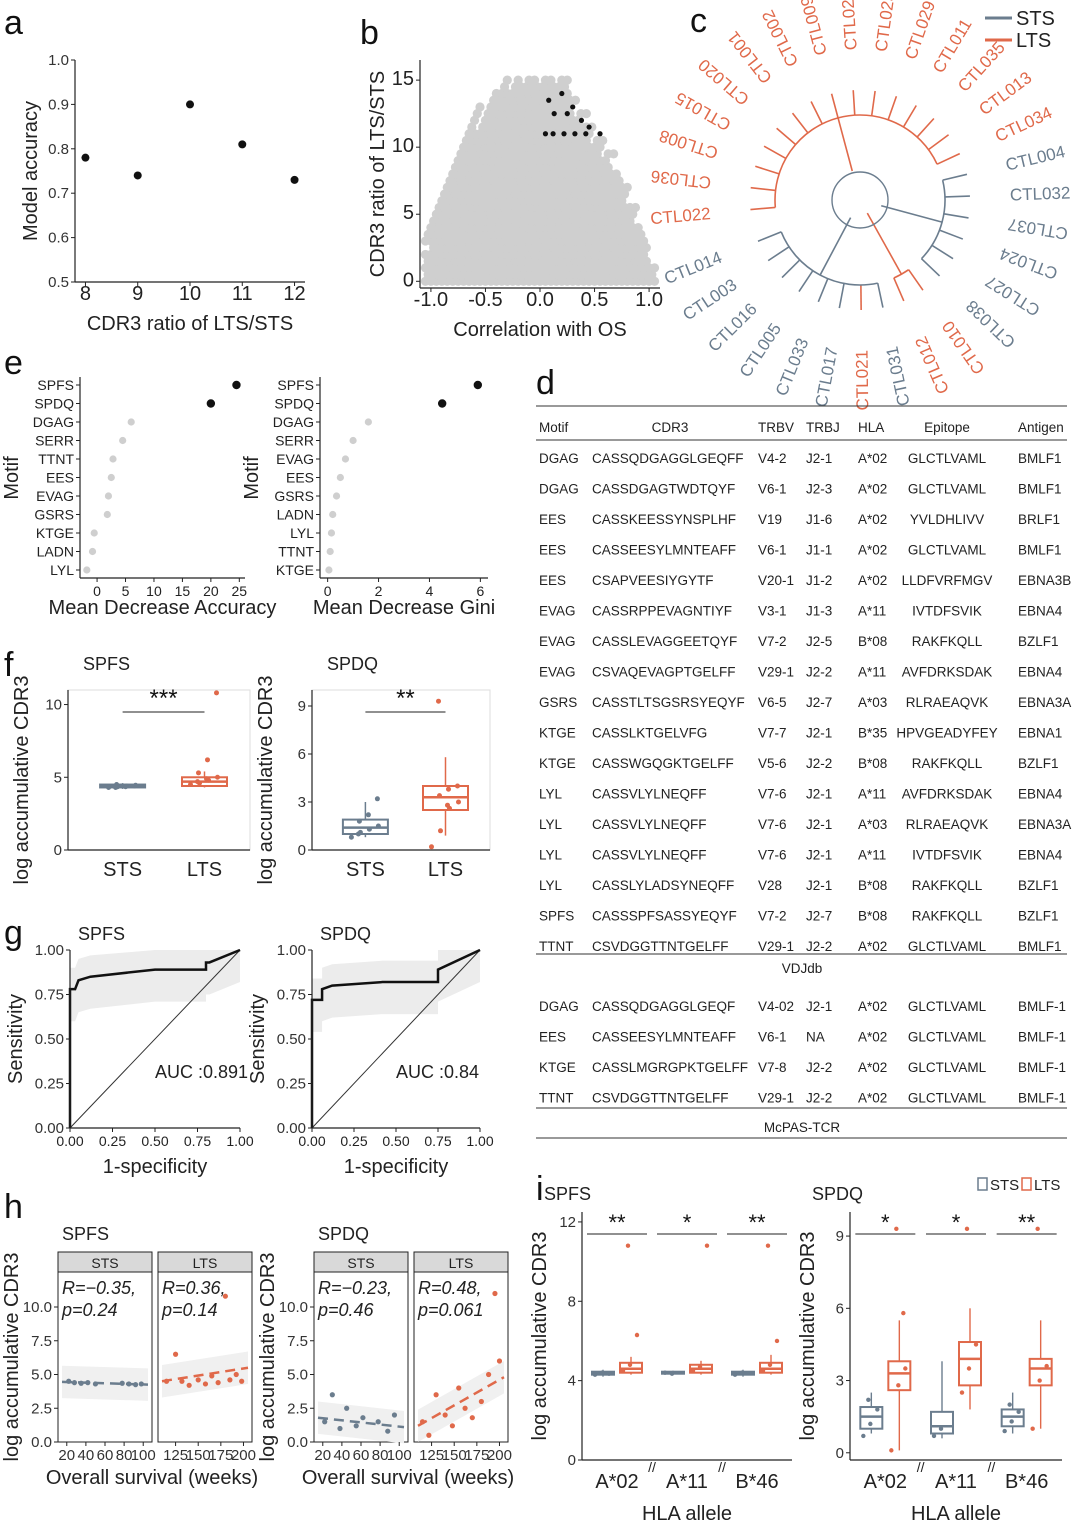 Image resolution: width=1080 pixels, height=1520 pixels. Describe the element at coordinates (122, 870) in the screenshot. I see `f1-xtick-label: STS` at that location.